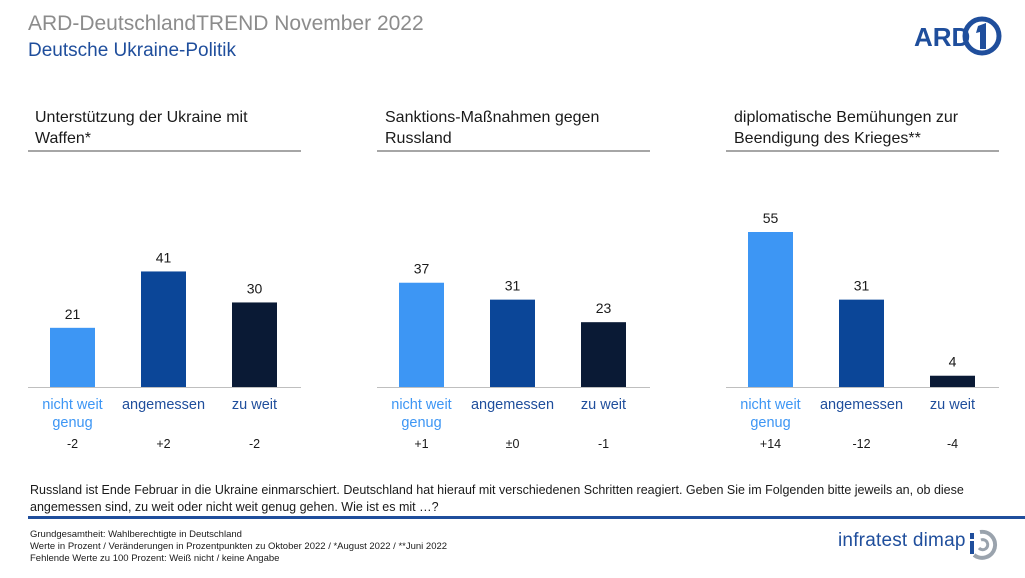  Describe the element at coordinates (421, 444) in the screenshot. I see `change-label-2-1: +1` at that location.